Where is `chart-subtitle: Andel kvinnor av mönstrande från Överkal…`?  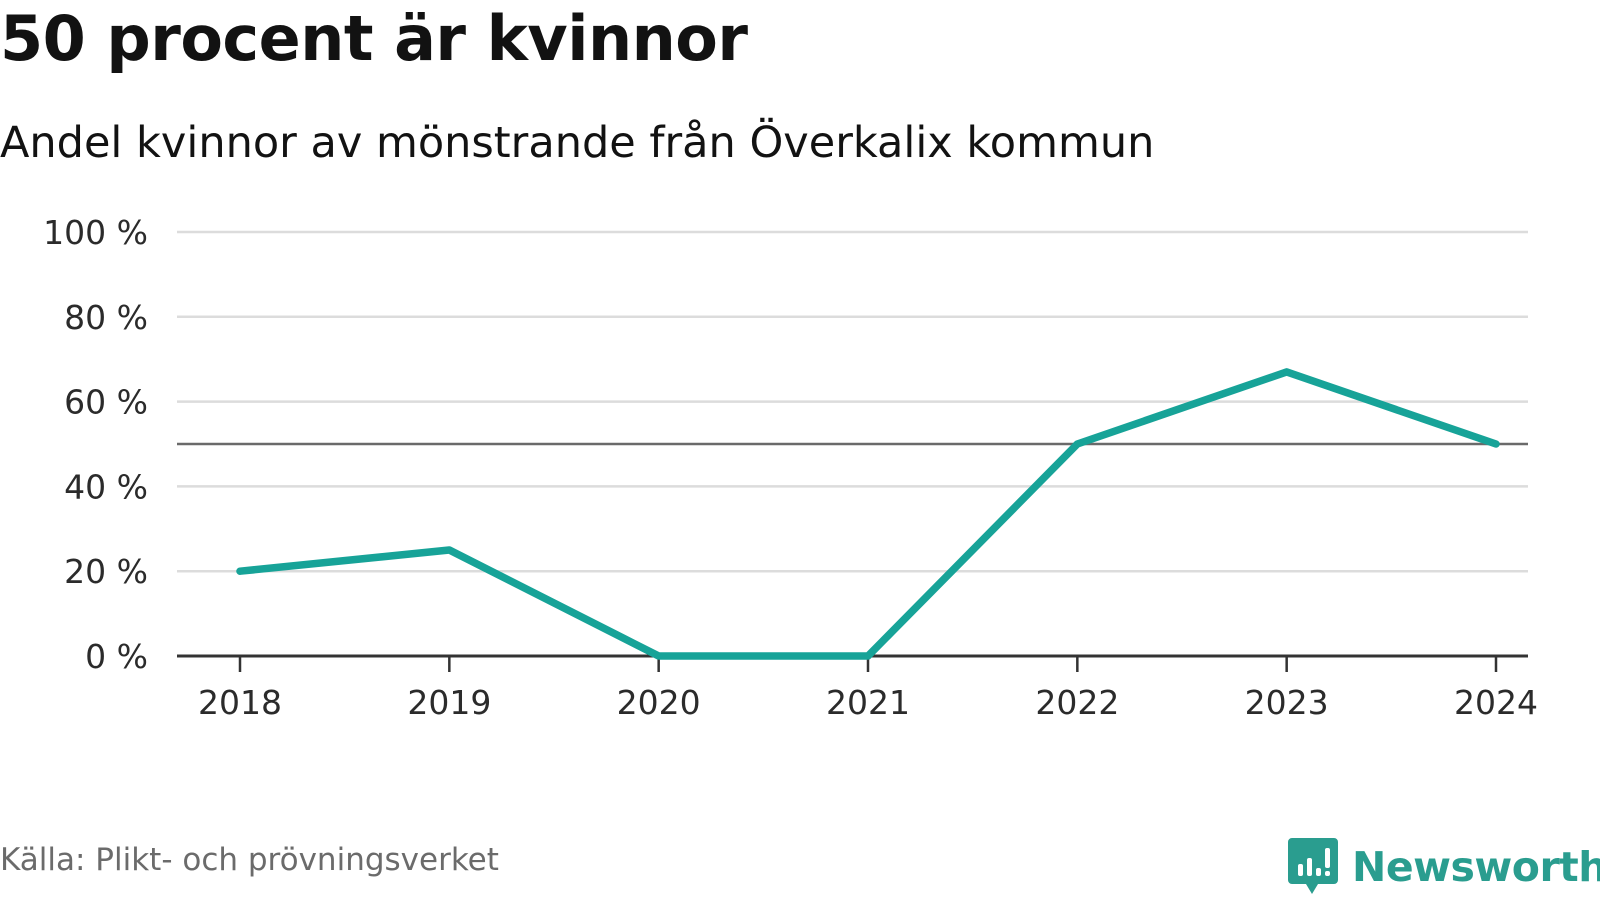
chart-subtitle: Andel kvinnor av mönstrande från Överkal… is located at coordinates (577, 143).